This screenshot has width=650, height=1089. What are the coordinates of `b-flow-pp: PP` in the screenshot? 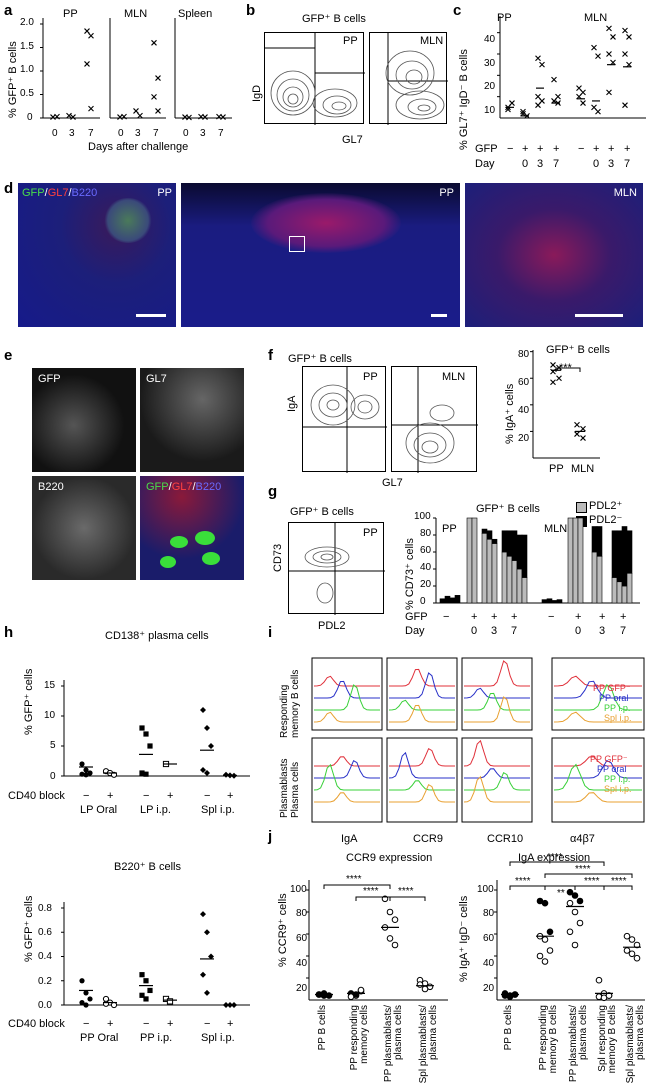 It's located at (314, 78).